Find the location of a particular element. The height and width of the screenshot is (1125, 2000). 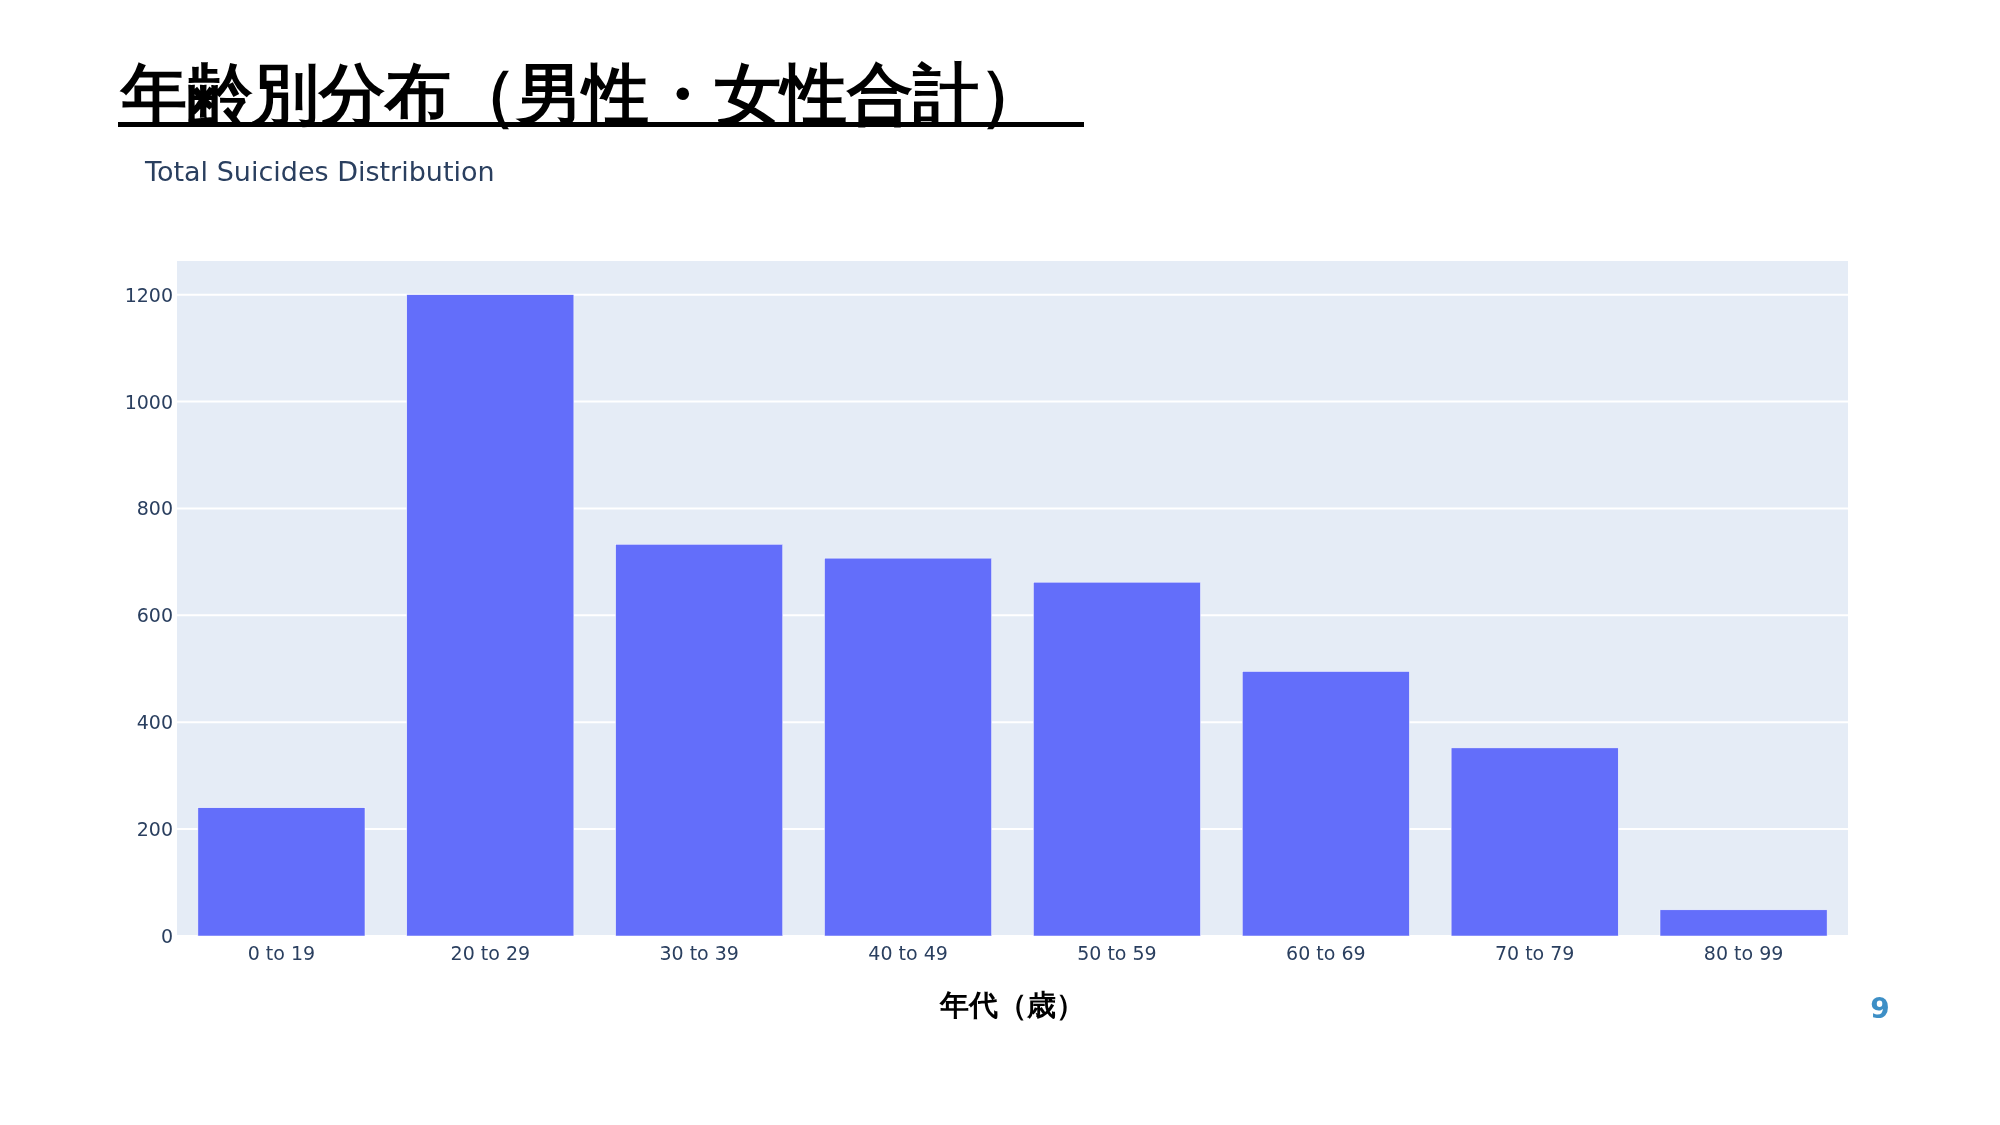

x-tick-label: 70 to 79 is located at coordinates (1534, 953).